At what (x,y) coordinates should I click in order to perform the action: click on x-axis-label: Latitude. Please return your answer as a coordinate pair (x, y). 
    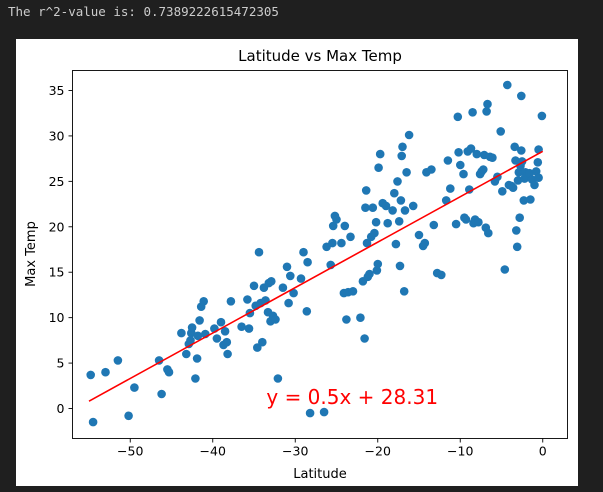
    Looking at the image, I should click on (320, 474).